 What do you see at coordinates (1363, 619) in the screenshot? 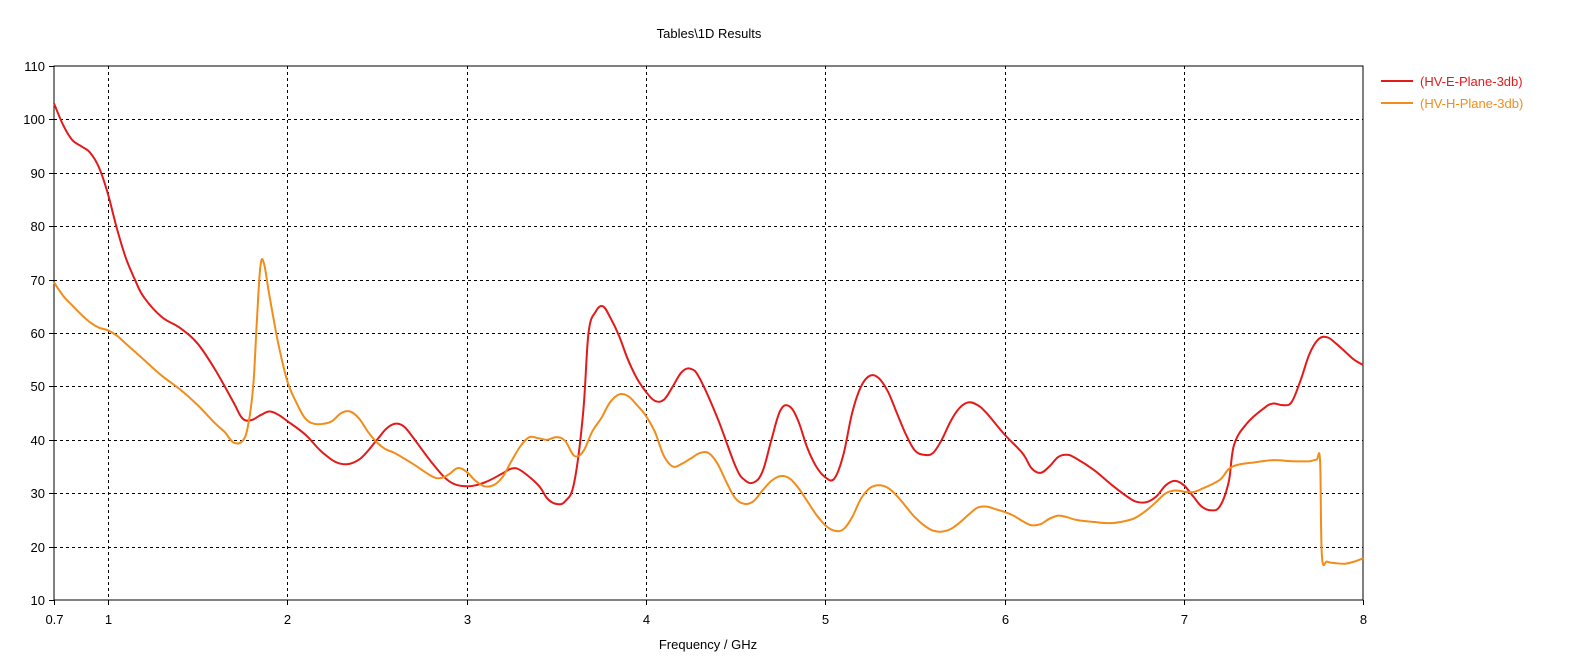
I see `x-tick-label: 8` at bounding box center [1363, 619].